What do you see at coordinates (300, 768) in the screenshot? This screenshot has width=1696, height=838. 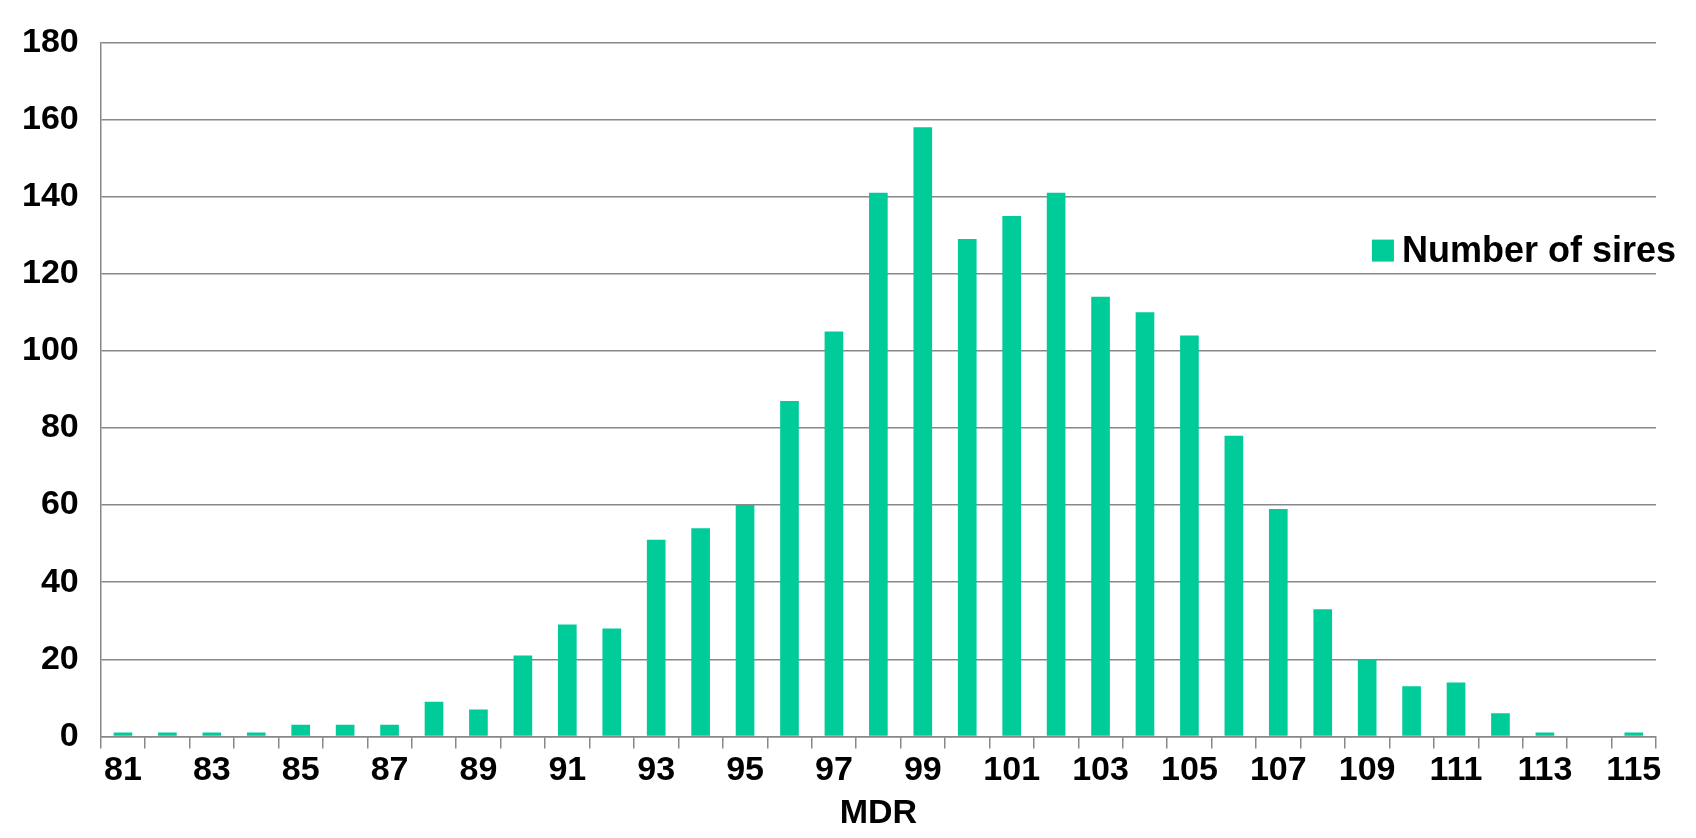 I see `x-tick-label: 85` at bounding box center [300, 768].